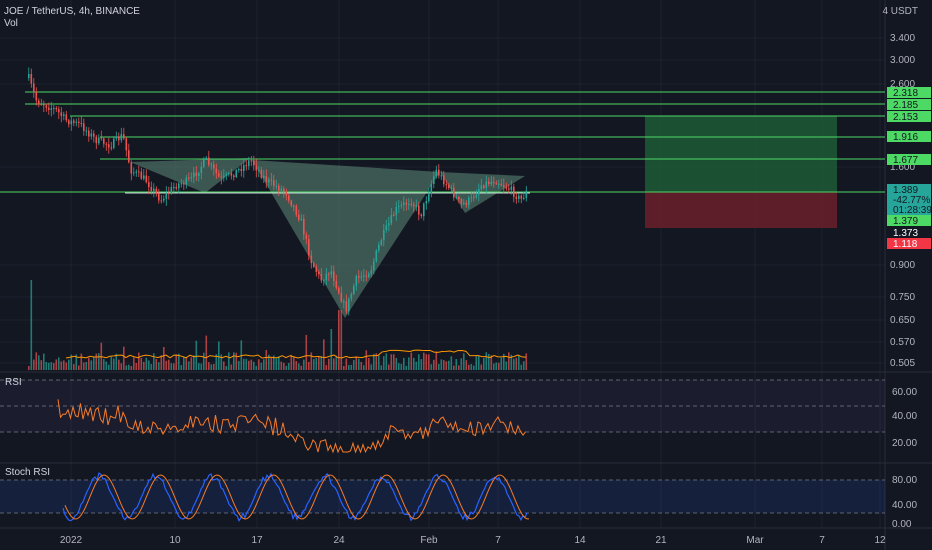  What do you see at coordinates (912, 210) in the screenshot?
I see `price-badge-label: 01:28:39` at bounding box center [912, 210].